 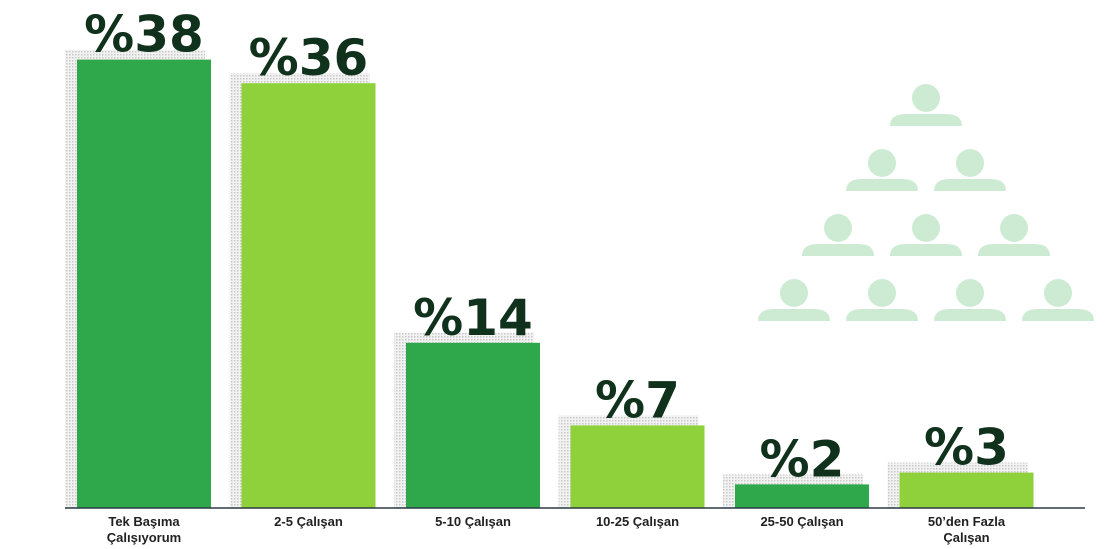 What do you see at coordinates (966, 529) in the screenshot?
I see `category-label: 50’den Fazla Çalışan` at bounding box center [966, 529].